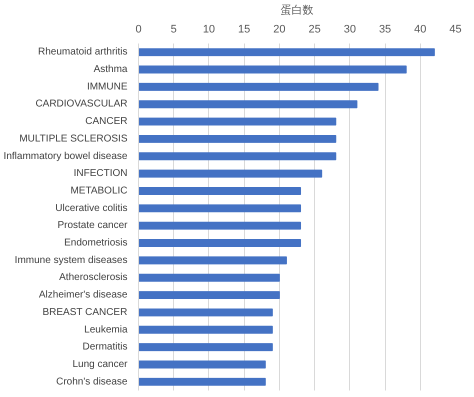 The width and height of the screenshot is (474, 397). I want to click on x-tick-label: 40, so click(420, 30).